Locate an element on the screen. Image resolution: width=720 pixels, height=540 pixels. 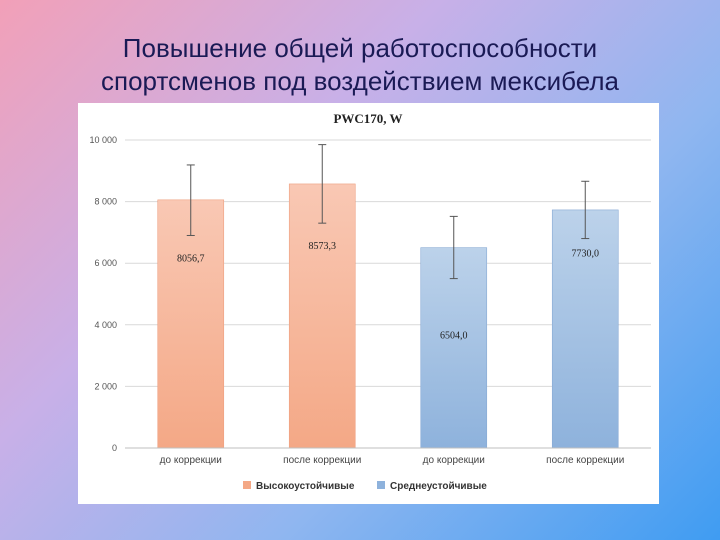
y-tick-label: 4 000 is located at coordinates (105, 325).